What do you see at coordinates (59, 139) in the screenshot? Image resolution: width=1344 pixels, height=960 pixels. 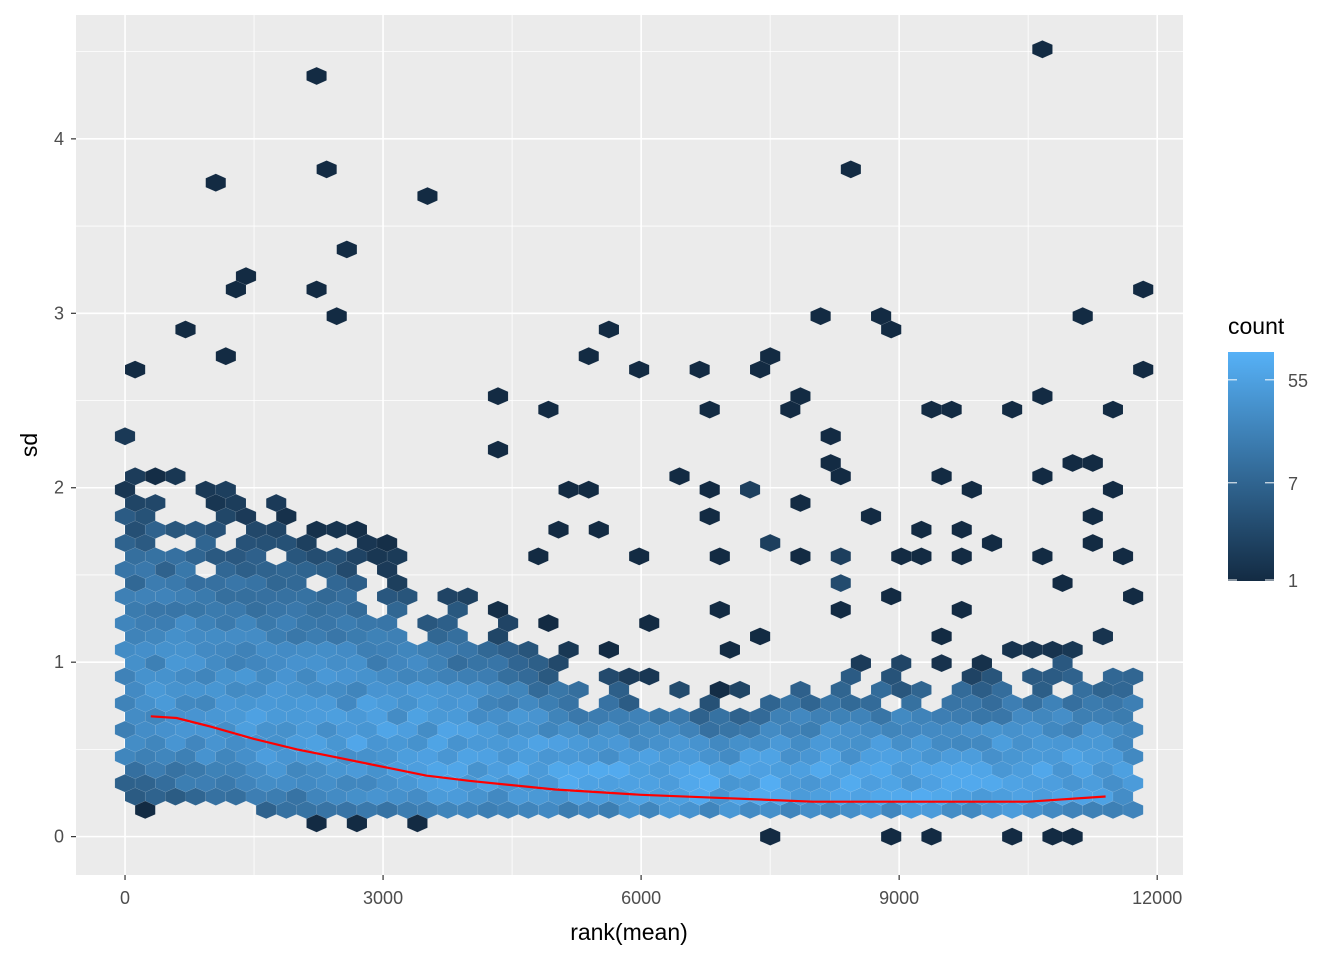 I see `y-tick-label: 4` at bounding box center [59, 139].